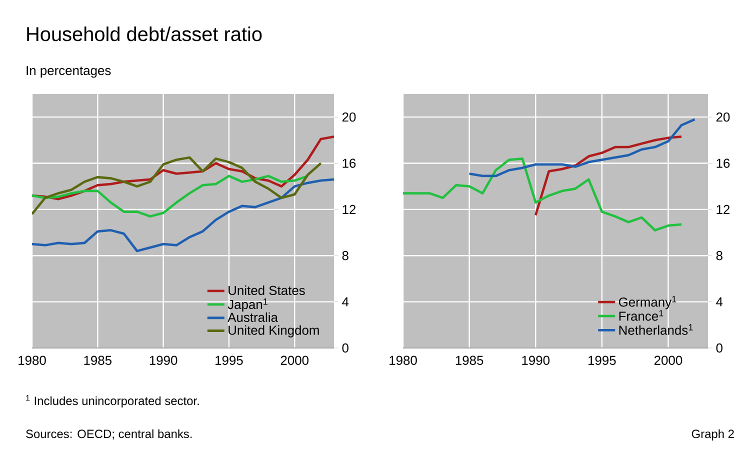 The width and height of the screenshot is (747, 450). I want to click on legend-label: France$^{1}$, so click(641, 315).